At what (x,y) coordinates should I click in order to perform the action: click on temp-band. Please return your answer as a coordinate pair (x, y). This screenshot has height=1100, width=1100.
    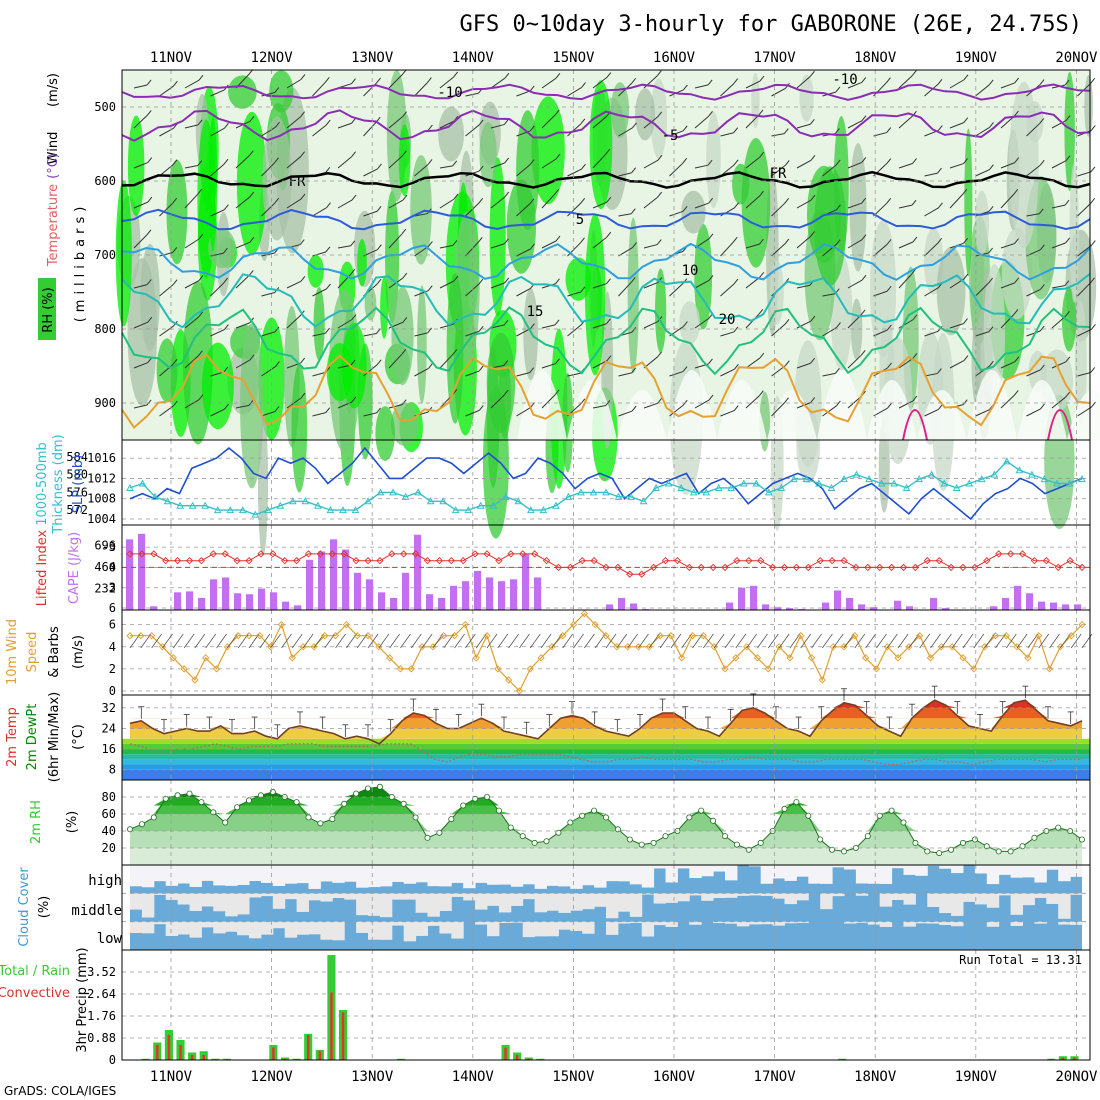
    Looking at the image, I should click on (606, 746).